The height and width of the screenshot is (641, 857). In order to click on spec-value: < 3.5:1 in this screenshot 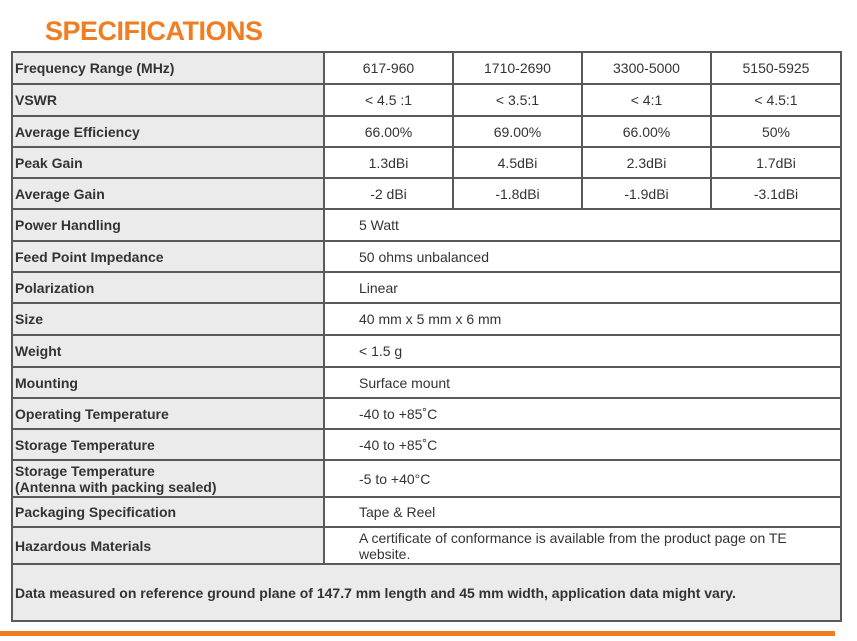, I will do `click(517, 100)`.